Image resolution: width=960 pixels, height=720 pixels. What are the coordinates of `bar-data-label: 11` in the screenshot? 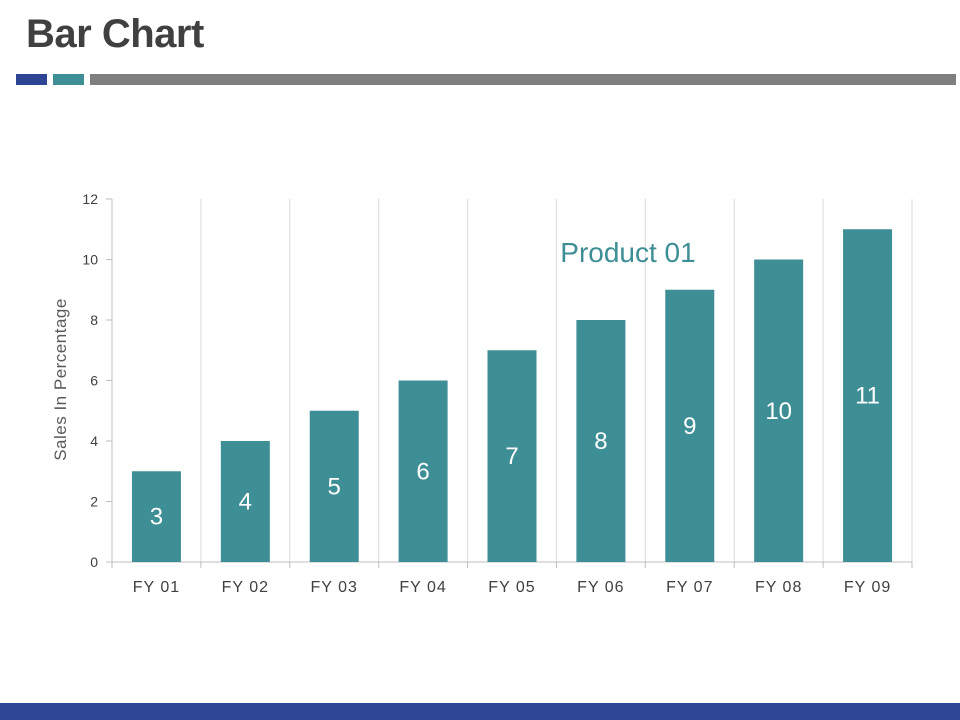 It's located at (867, 396).